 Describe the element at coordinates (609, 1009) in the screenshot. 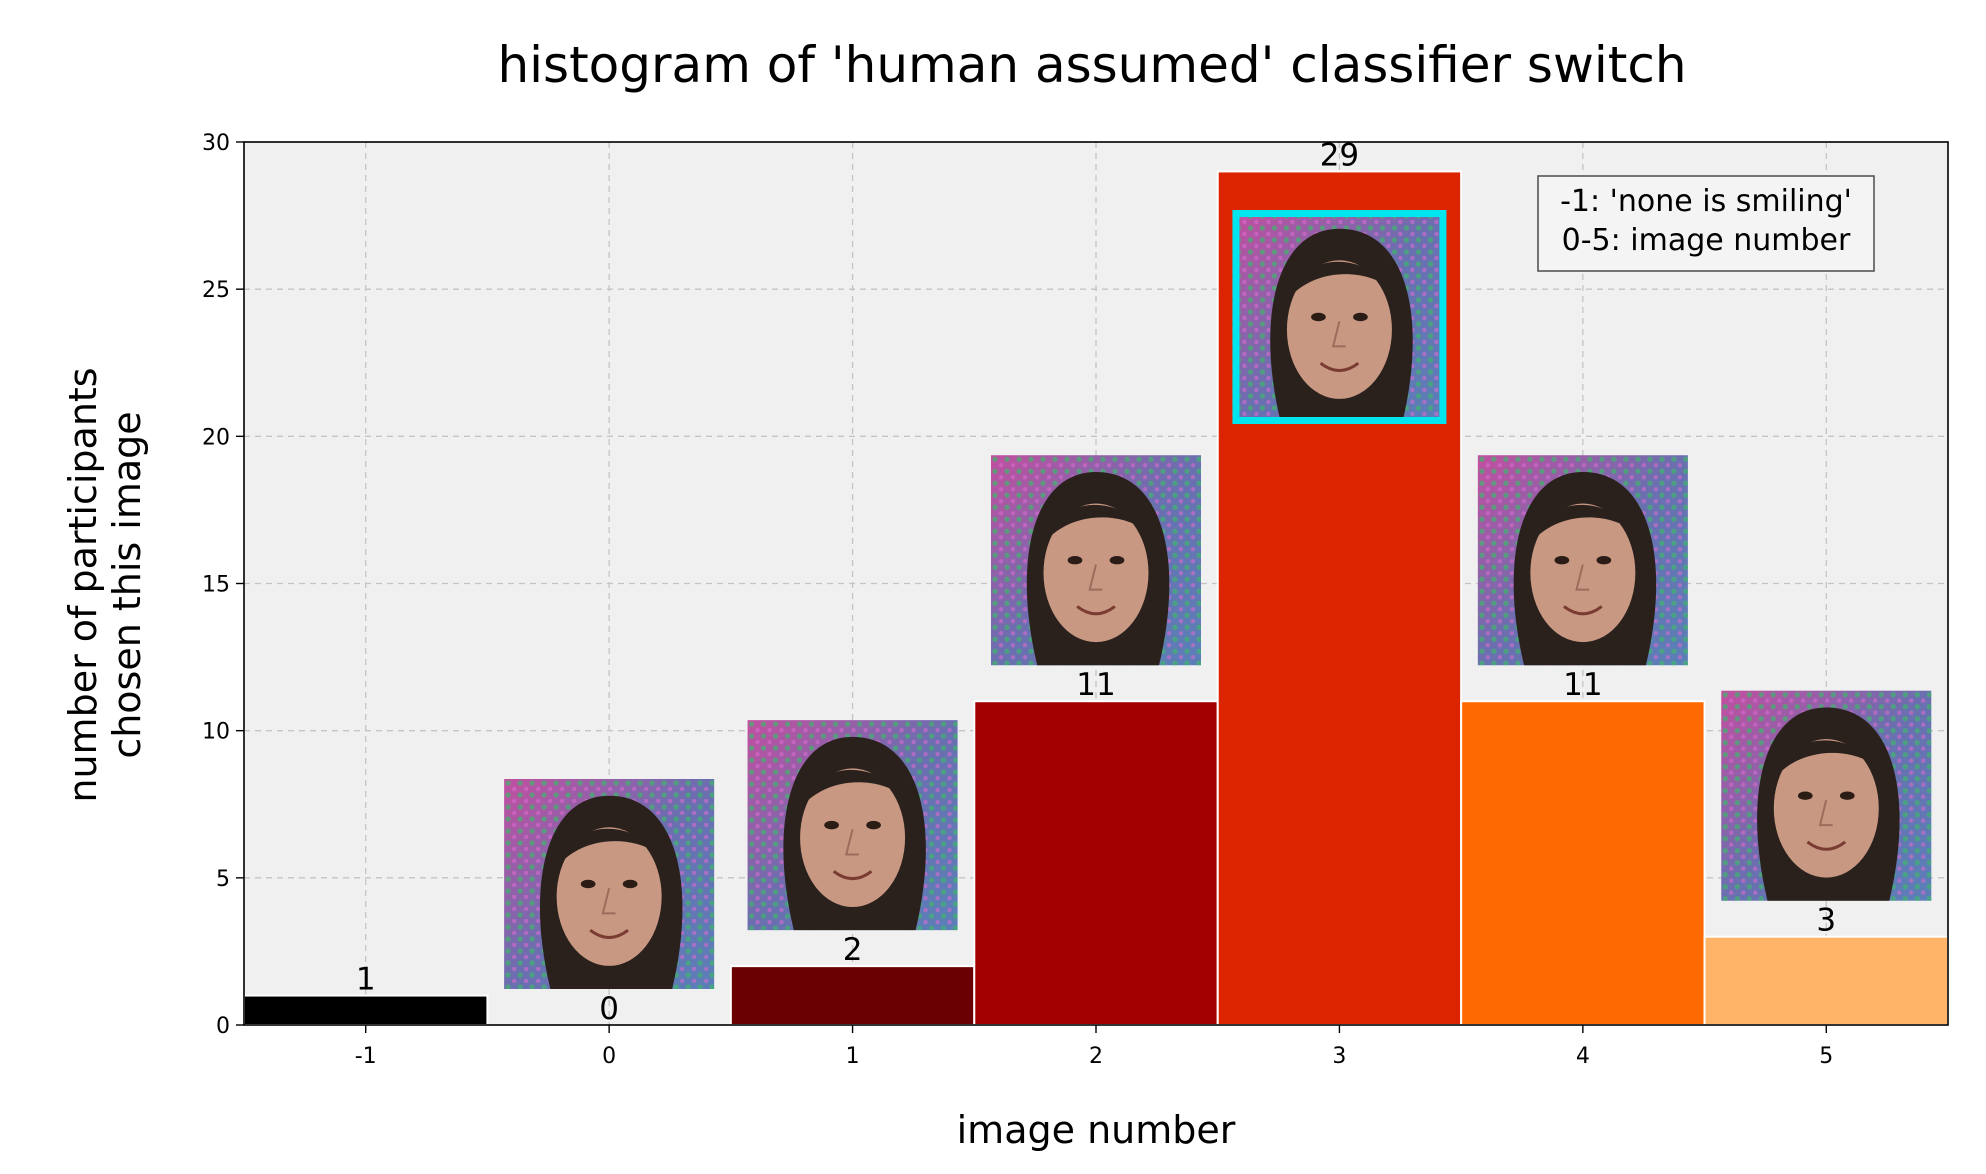

I see `bar-label-0: 0` at that location.